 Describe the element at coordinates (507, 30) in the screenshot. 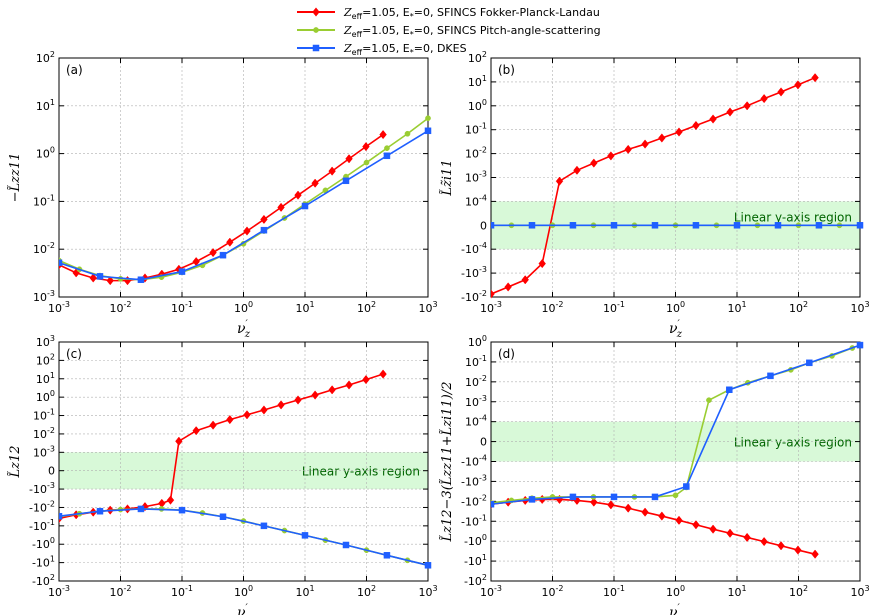

I see `legend-end: =0, SFINCS Pitch-angle-scattering` at that location.